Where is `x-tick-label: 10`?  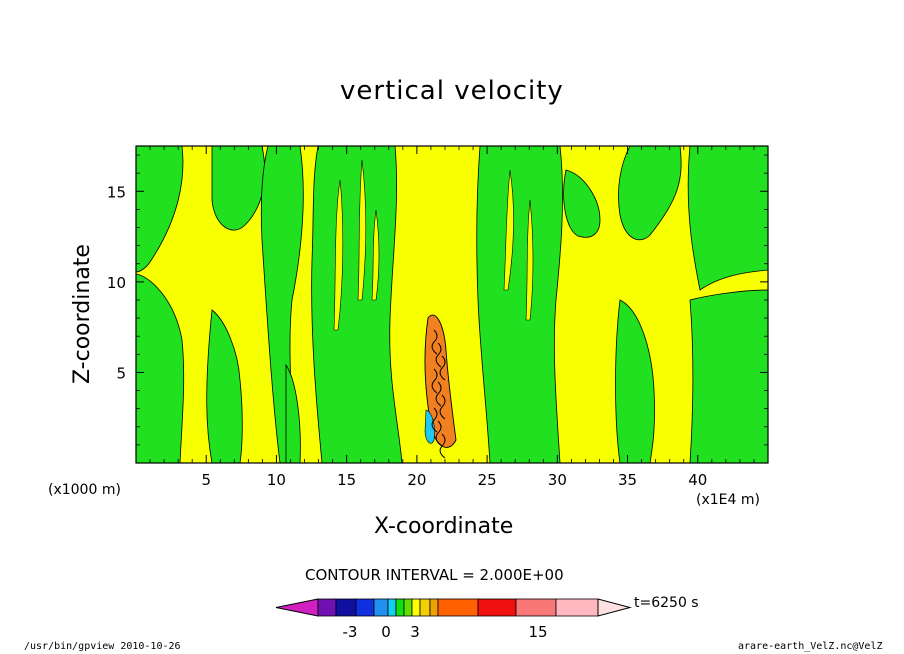 x-tick-label: 10 is located at coordinates (276, 480).